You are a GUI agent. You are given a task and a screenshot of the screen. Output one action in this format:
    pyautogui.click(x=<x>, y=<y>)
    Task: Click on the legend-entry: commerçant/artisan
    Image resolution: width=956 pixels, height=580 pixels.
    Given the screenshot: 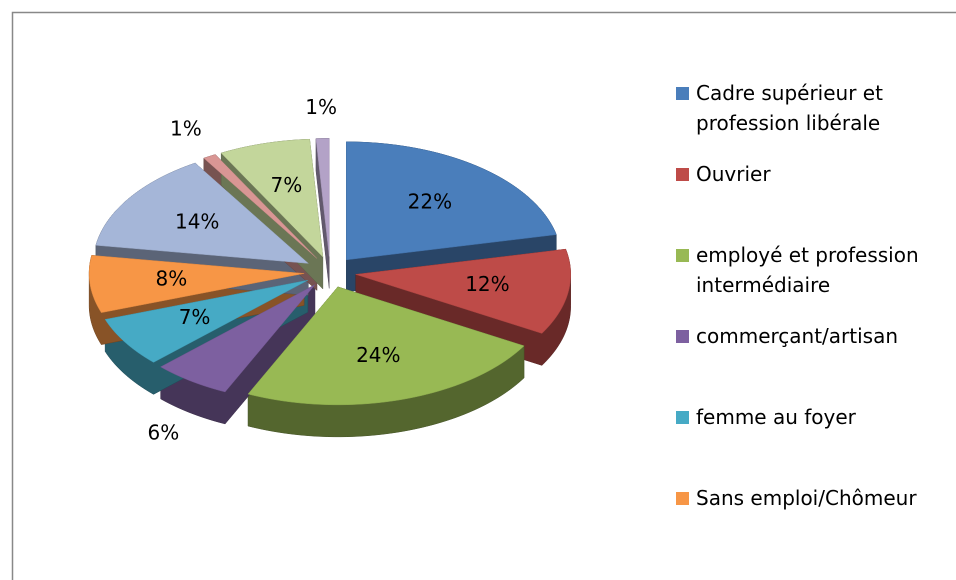 What is the action you would take?
    pyautogui.click(x=811, y=361)
    